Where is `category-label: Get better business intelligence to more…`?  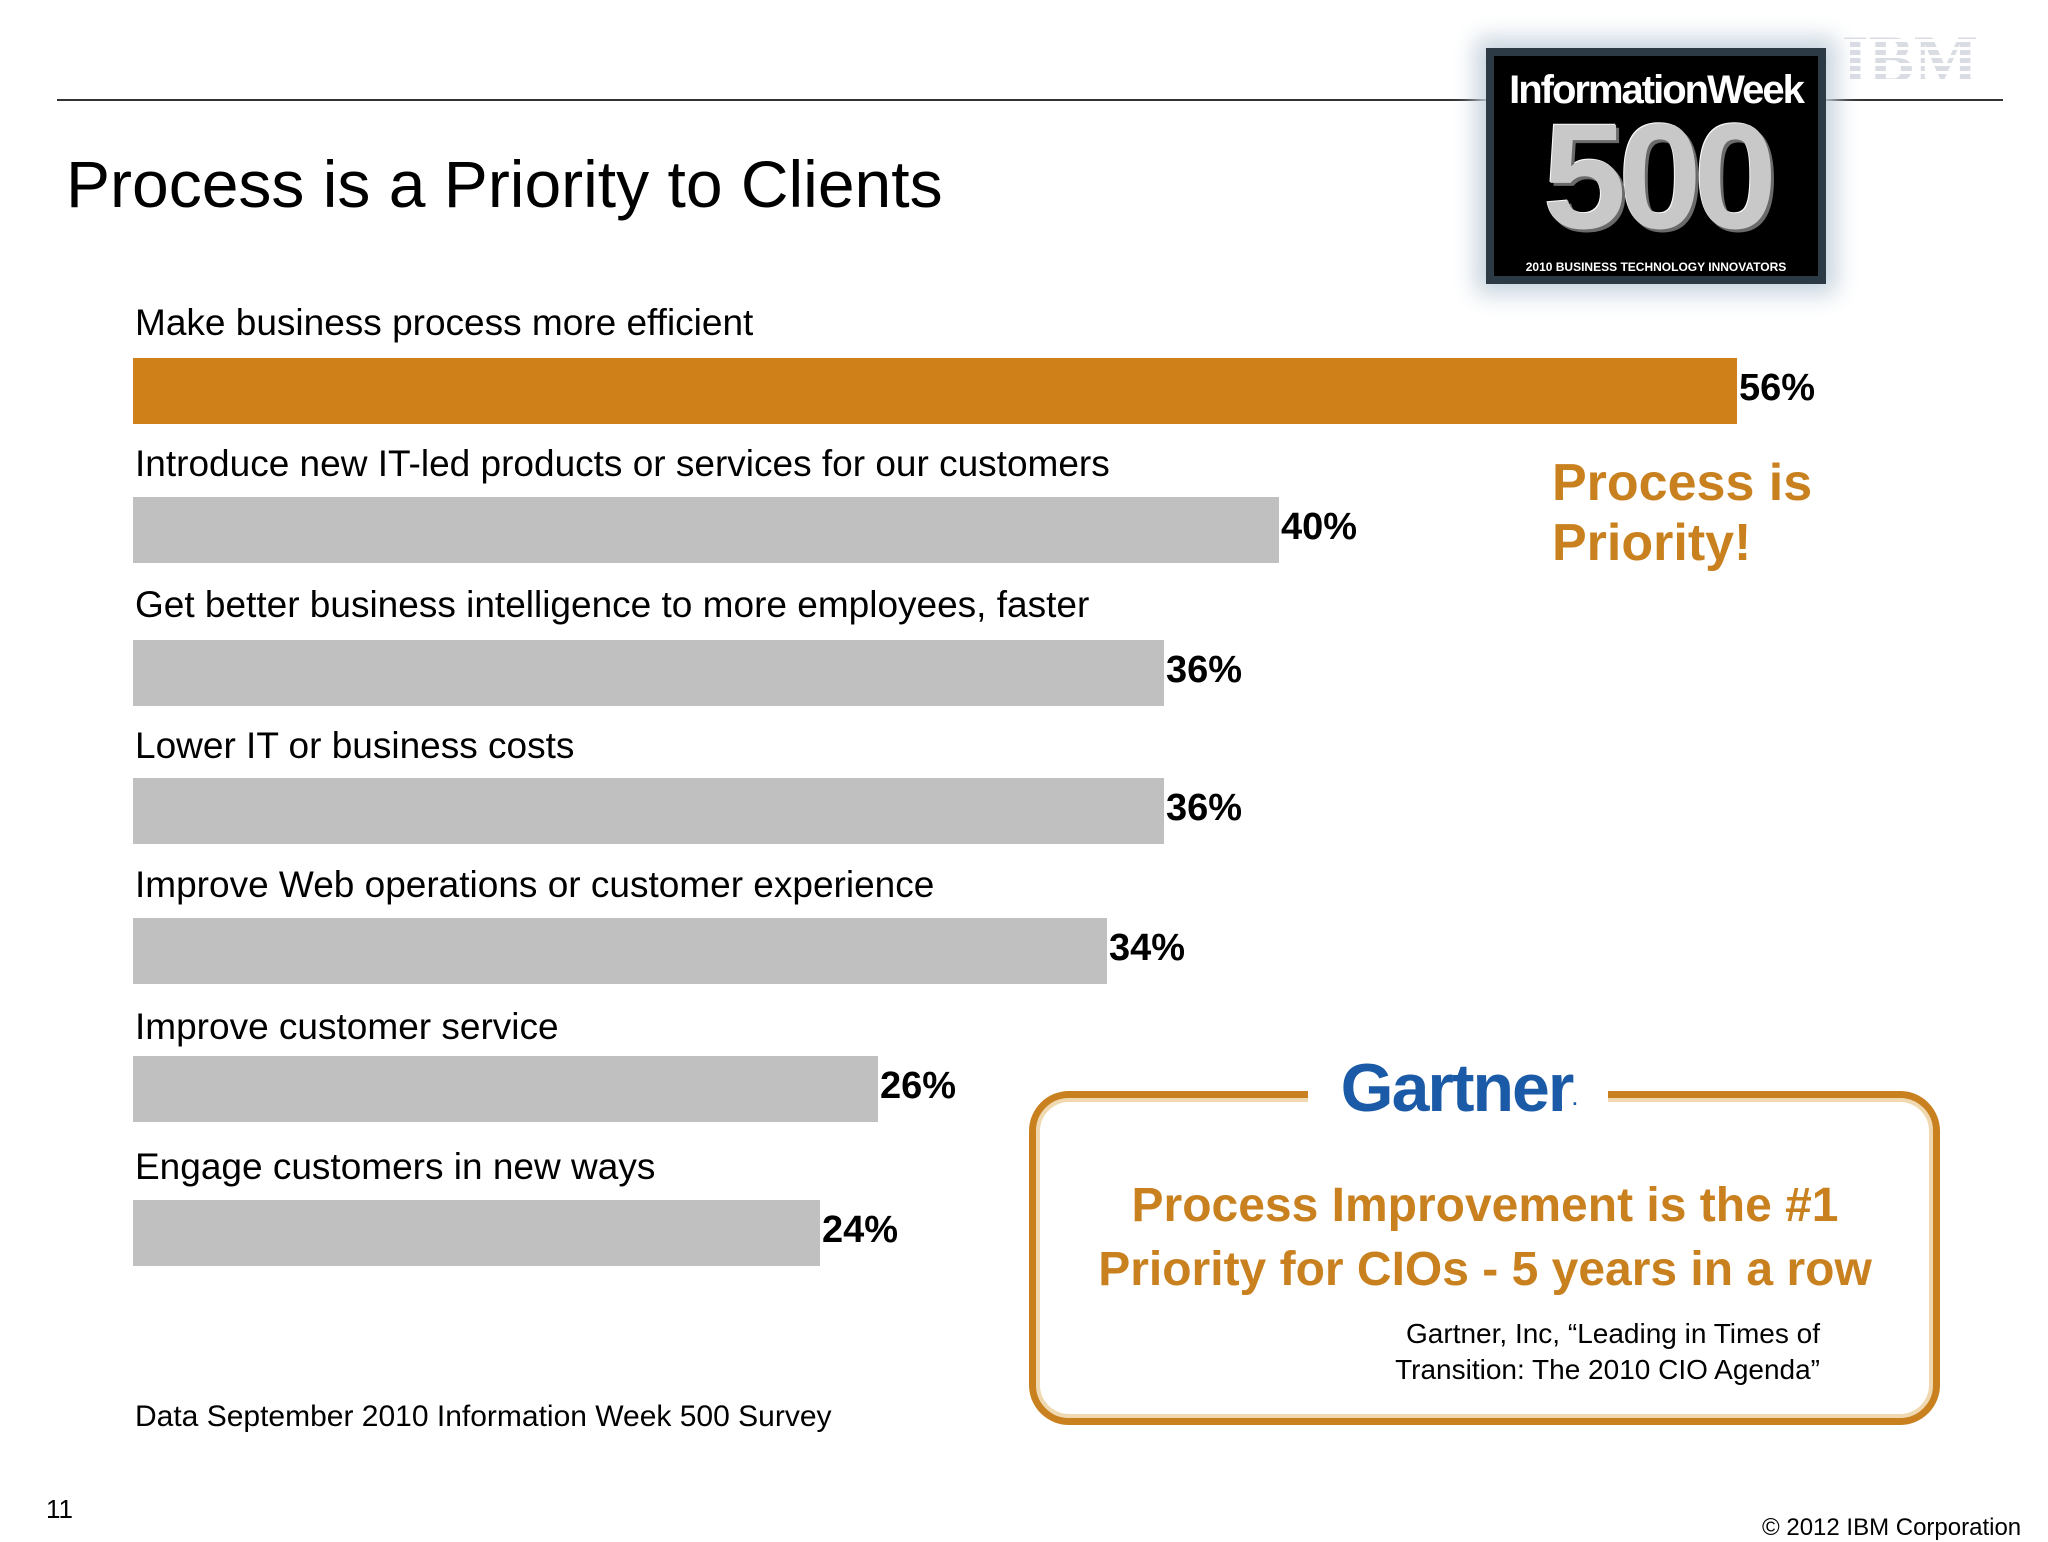
category-label: Get better business intelligence to more… is located at coordinates (612, 604).